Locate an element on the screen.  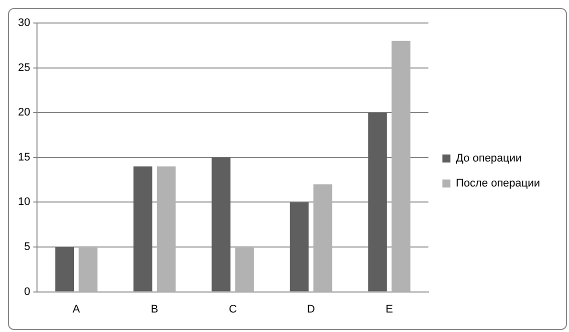
x-tick-label: B is located at coordinates (154, 309).